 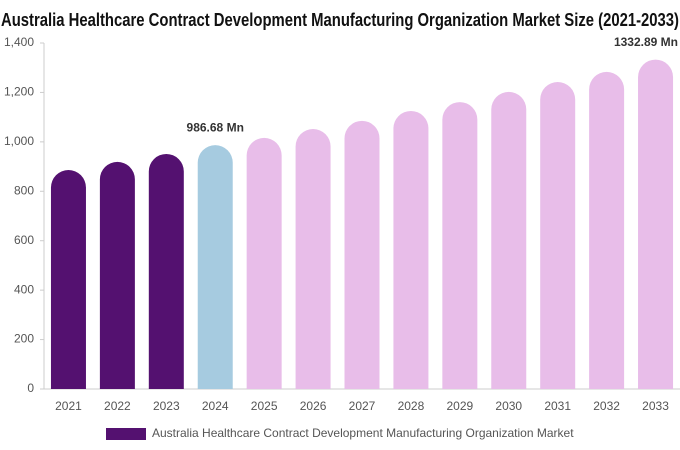 What do you see at coordinates (646, 42) in the screenshot?
I see `value-label: 1332.89 Mn` at bounding box center [646, 42].